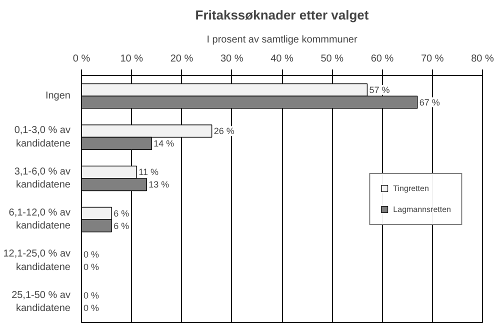  What do you see at coordinates (224, 131) in the screenshot?
I see `data-label: 26 %` at bounding box center [224, 131].